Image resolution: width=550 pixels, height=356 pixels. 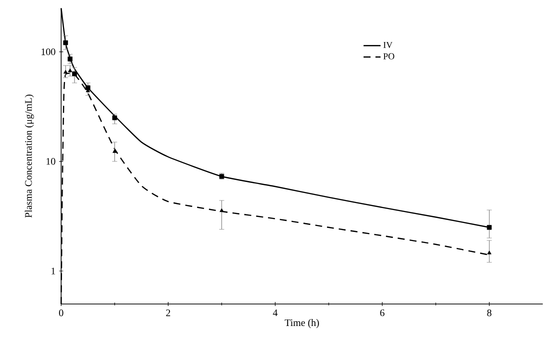 I want to click on legend-label: PO, so click(x=388, y=56).